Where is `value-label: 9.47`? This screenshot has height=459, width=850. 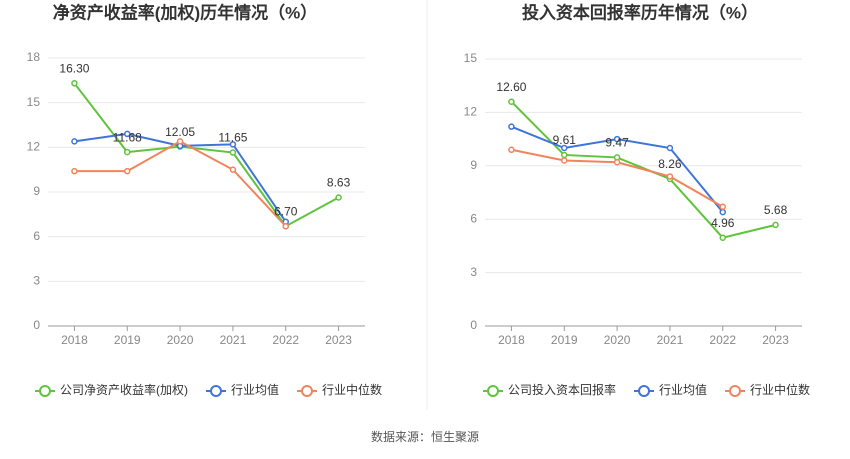
value-label: 9.47 is located at coordinates (617, 143).